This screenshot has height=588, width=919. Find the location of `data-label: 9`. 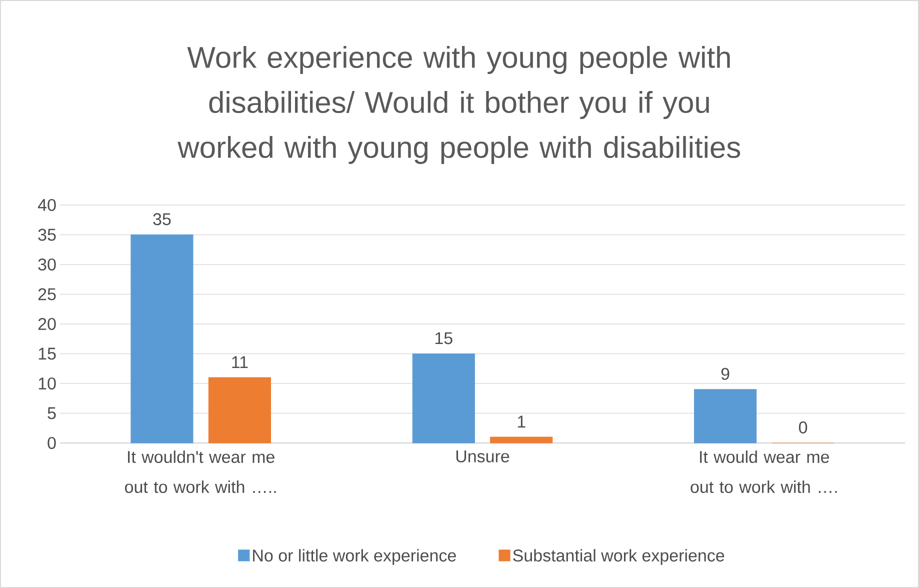

data-label: 9 is located at coordinates (725, 374).